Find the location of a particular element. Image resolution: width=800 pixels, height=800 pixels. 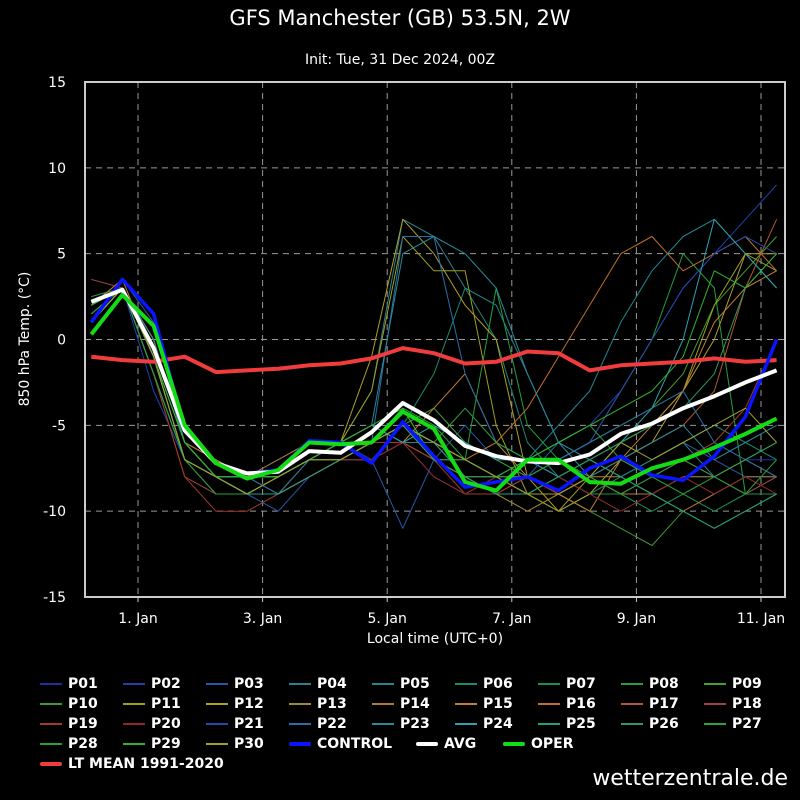

y-tick-label: -15 is located at coordinates (54, 598).